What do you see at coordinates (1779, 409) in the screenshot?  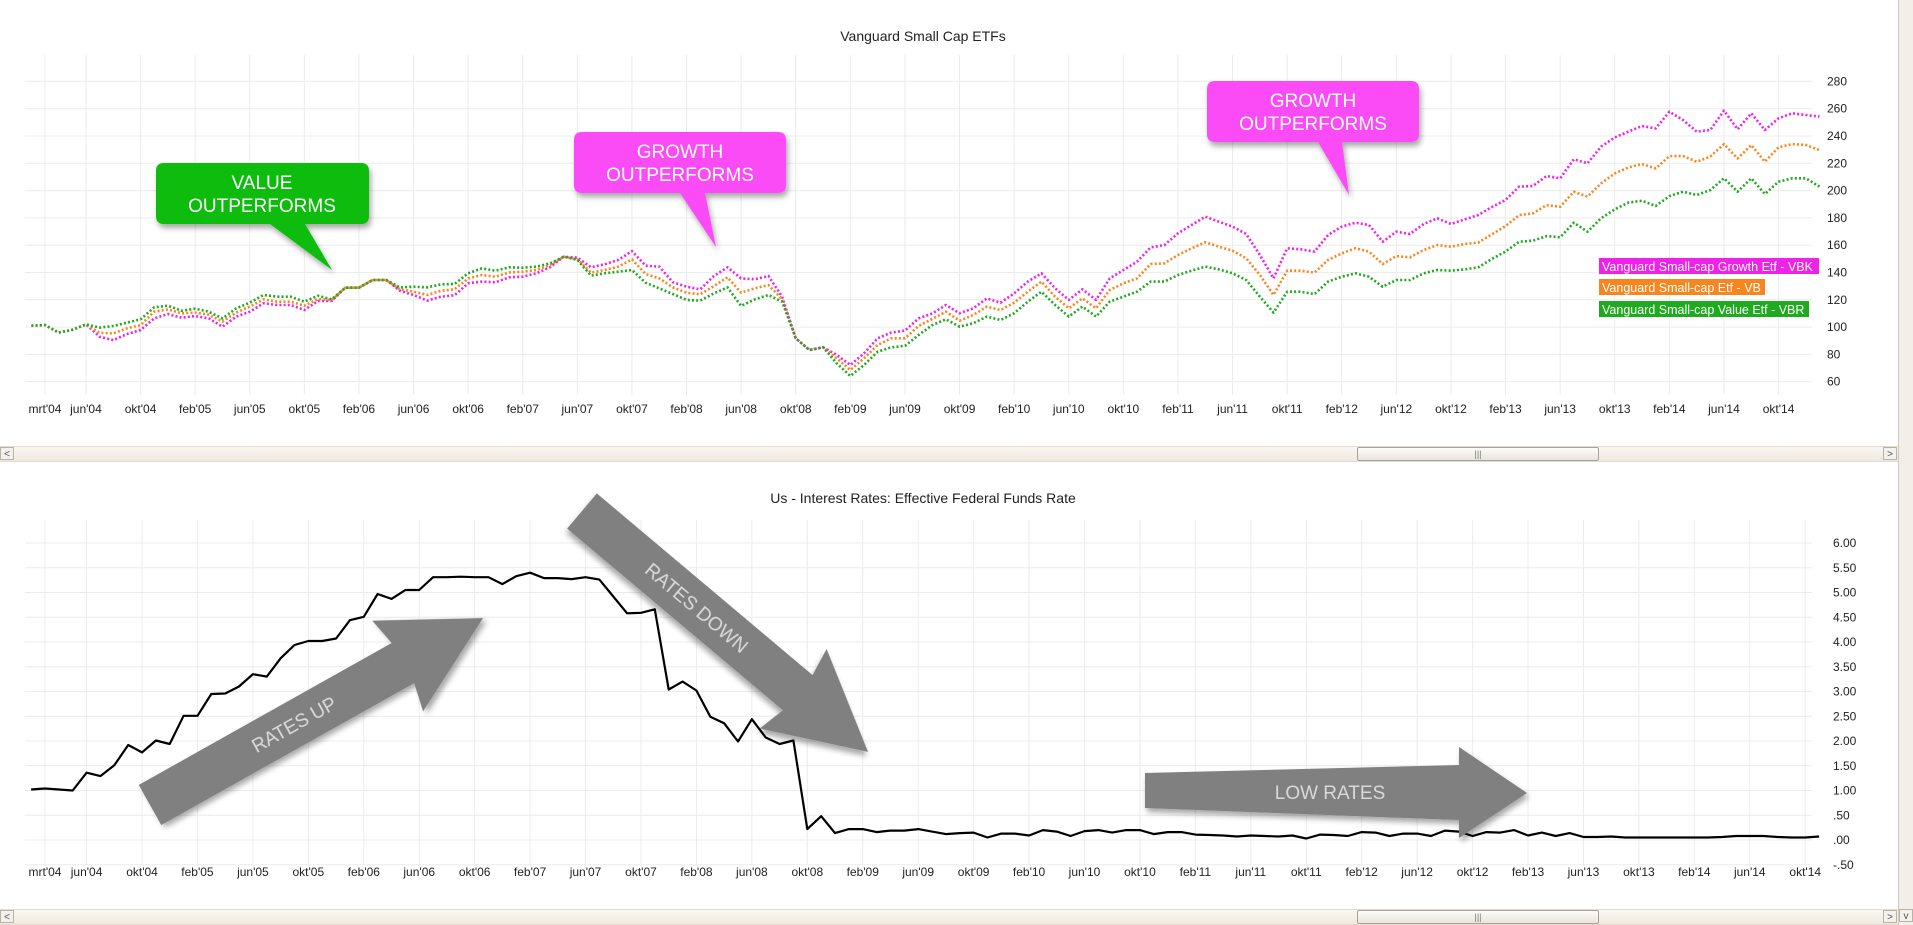 I see `x-tick-label: okt'14` at bounding box center [1779, 409].